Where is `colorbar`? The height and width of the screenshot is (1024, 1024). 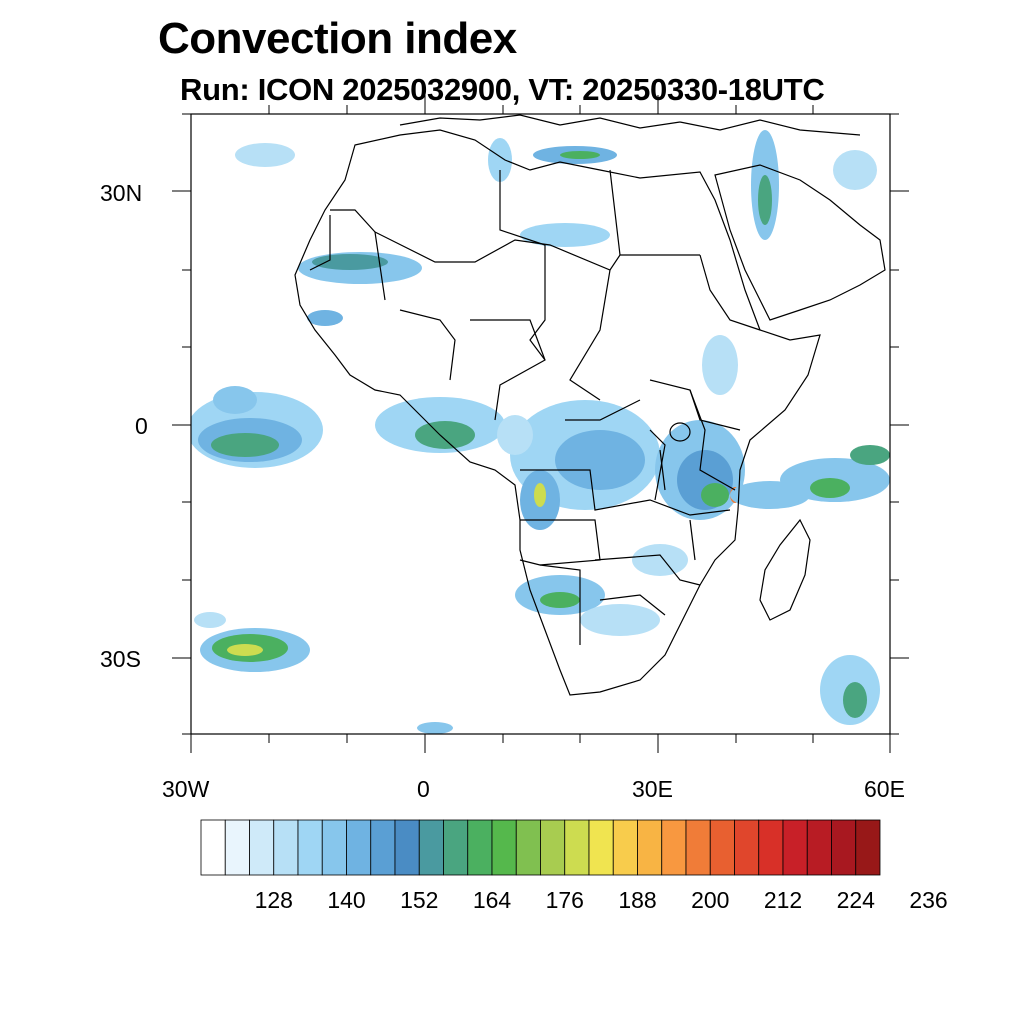 colorbar is located at coordinates (540, 847).